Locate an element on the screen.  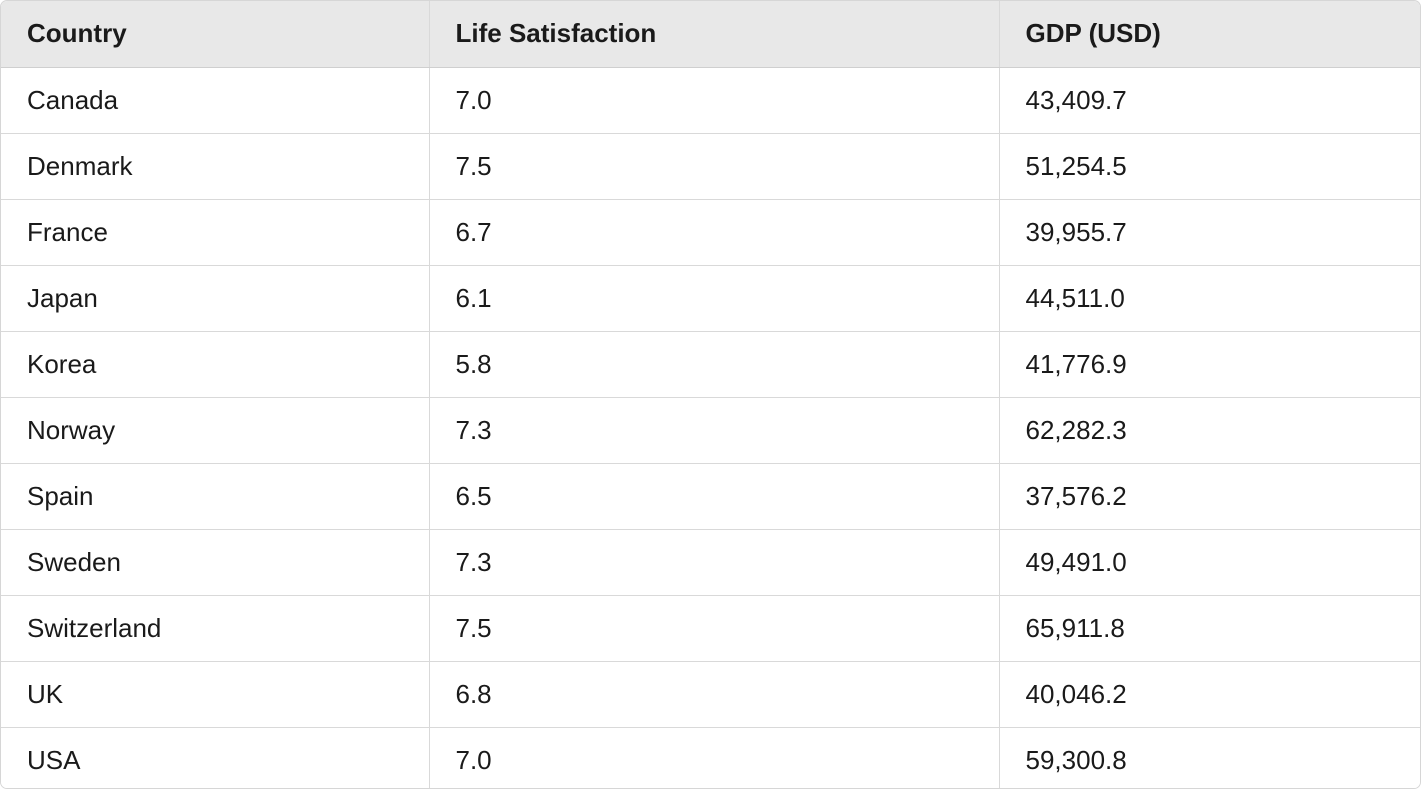
country-cell: Denmark is located at coordinates (215, 166).